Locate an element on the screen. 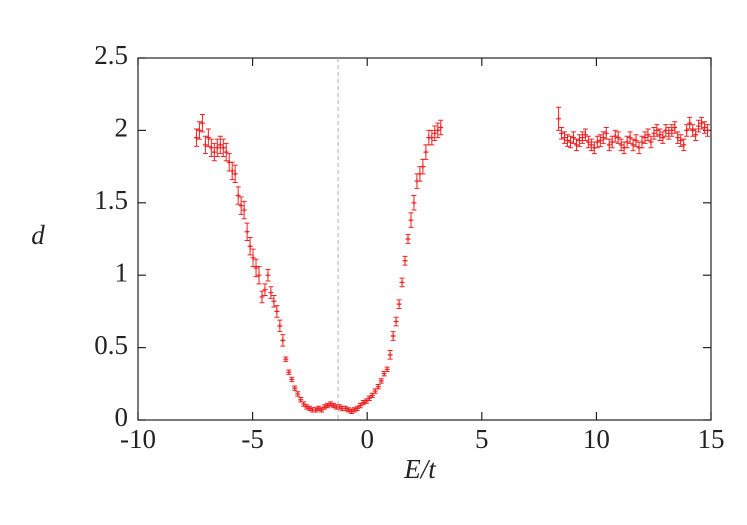 The width and height of the screenshot is (747, 525). y-axis-label: d is located at coordinates (38, 235).